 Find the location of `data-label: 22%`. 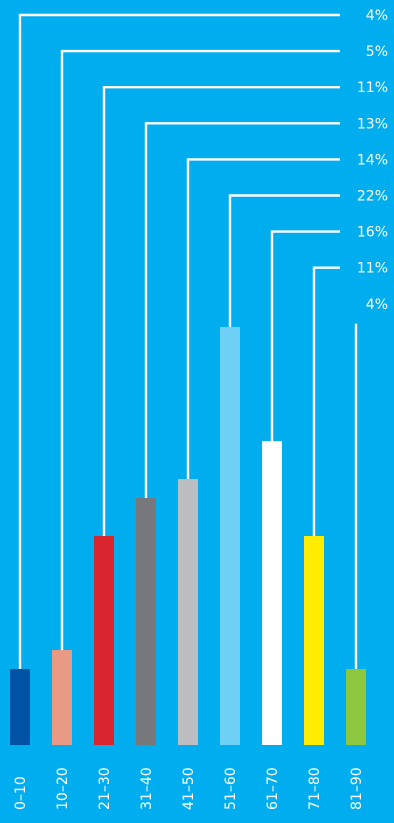

data-label: 22% is located at coordinates (372, 197).